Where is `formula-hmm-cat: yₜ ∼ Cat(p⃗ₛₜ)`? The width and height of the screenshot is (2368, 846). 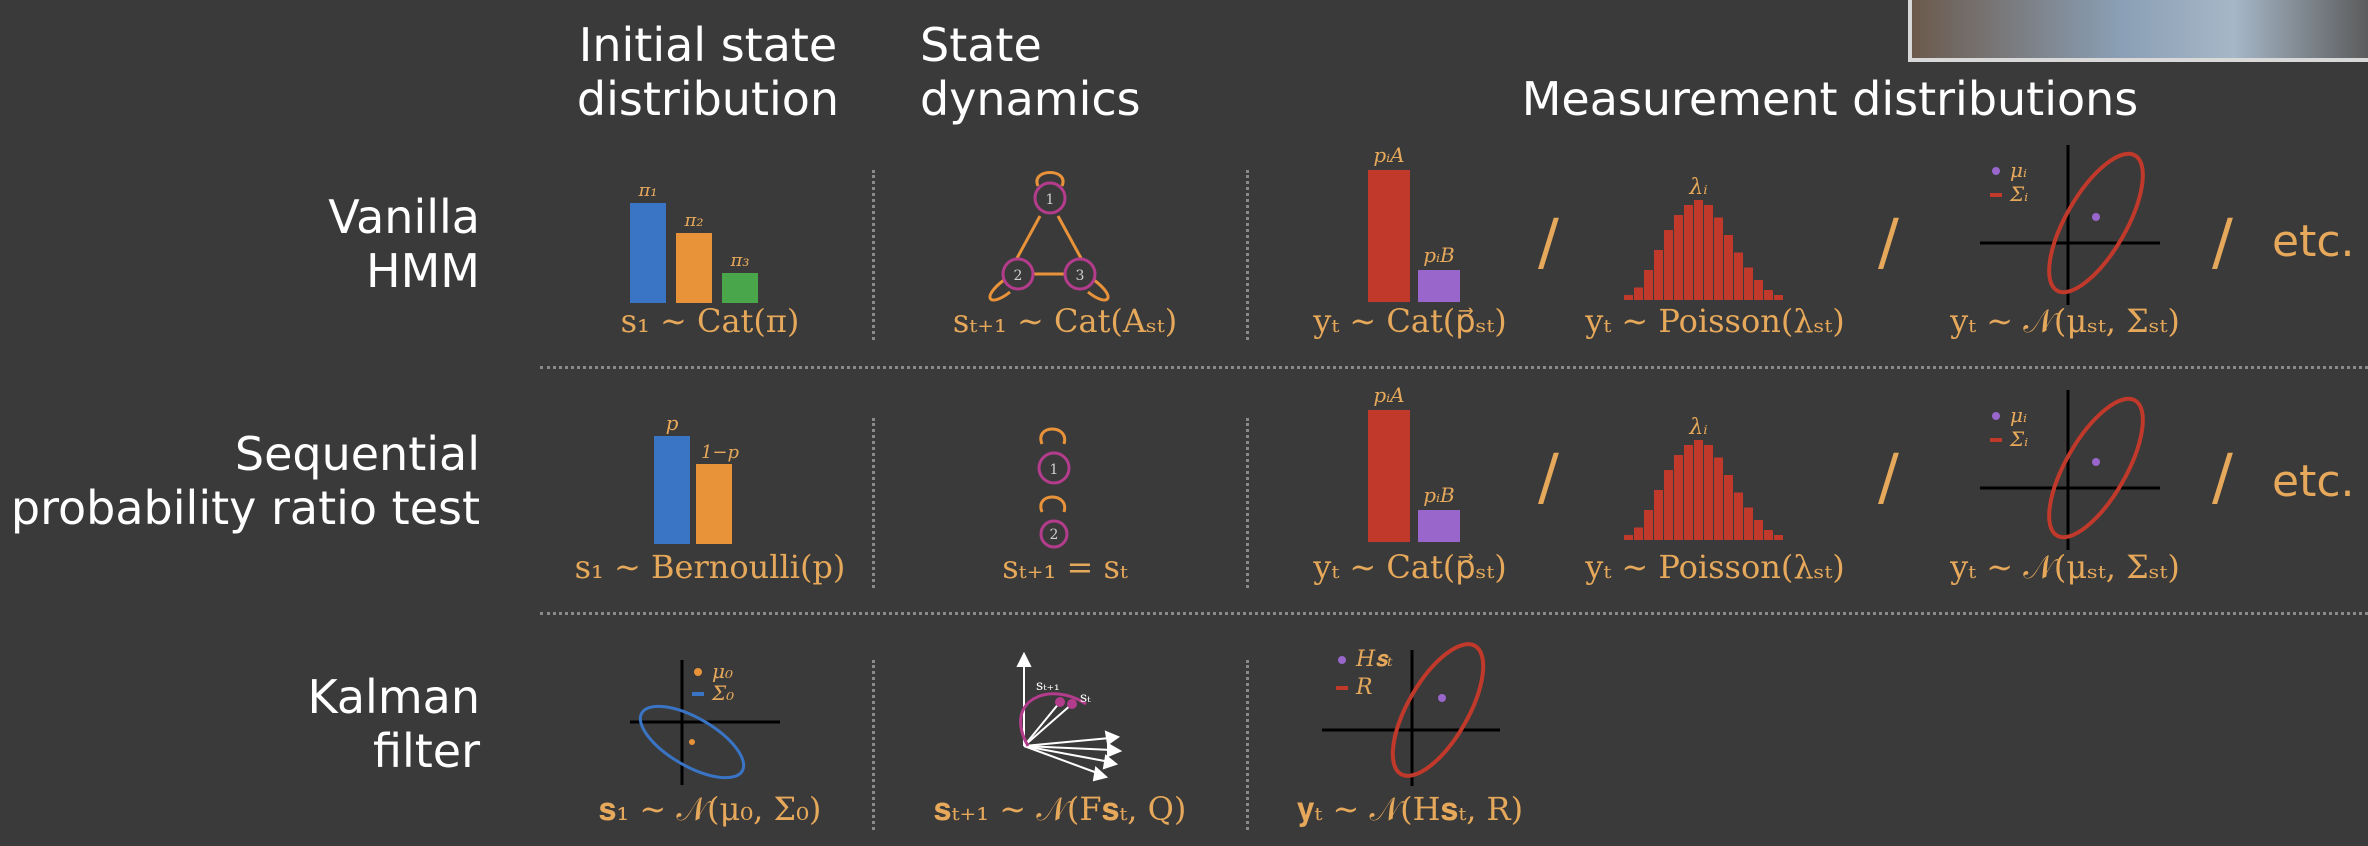 formula-hmm-cat: yₜ ∼ Cat(p⃗ₛₜ) is located at coordinates (1410, 321).